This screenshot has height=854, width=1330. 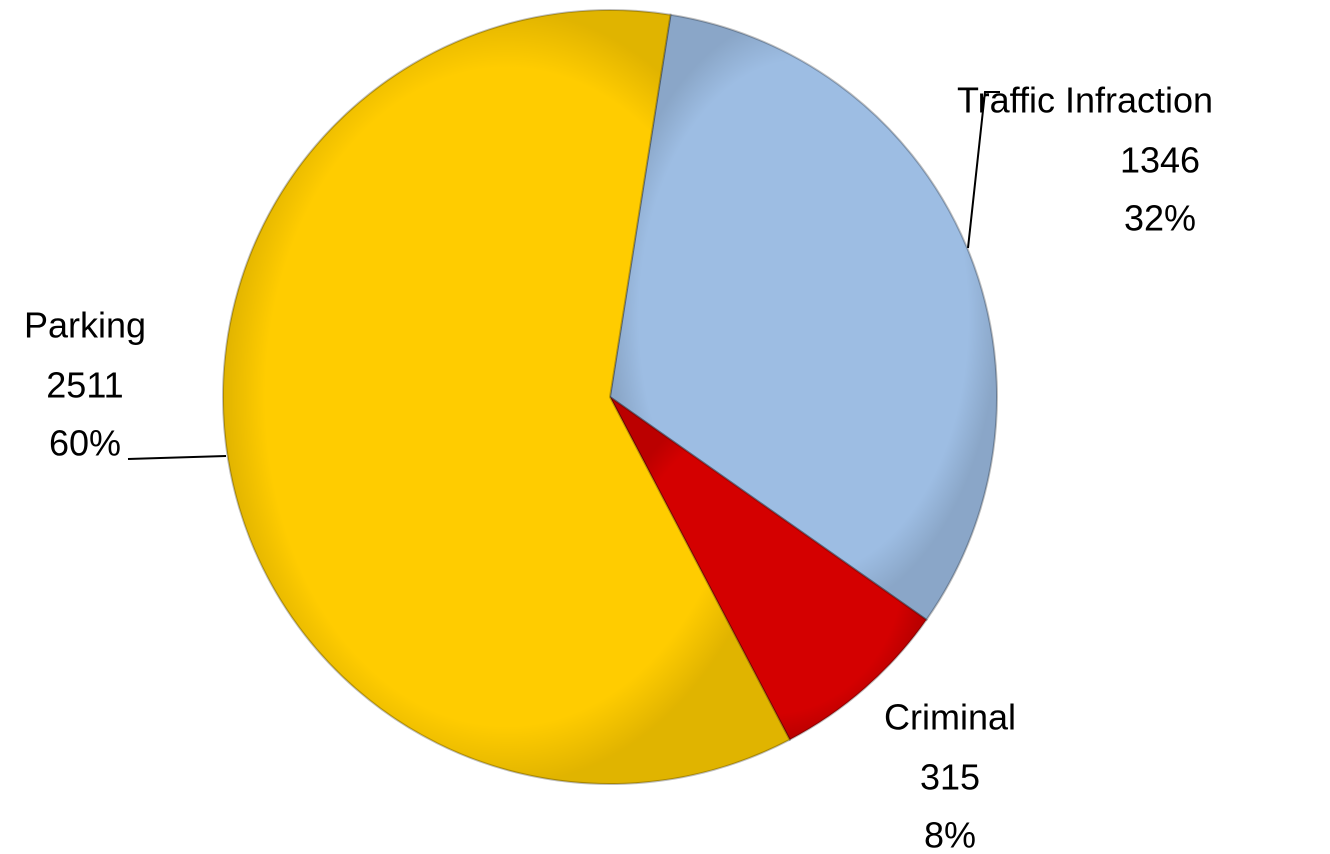 What do you see at coordinates (84, 385) in the screenshot?
I see `slice-value: 2511` at bounding box center [84, 385].